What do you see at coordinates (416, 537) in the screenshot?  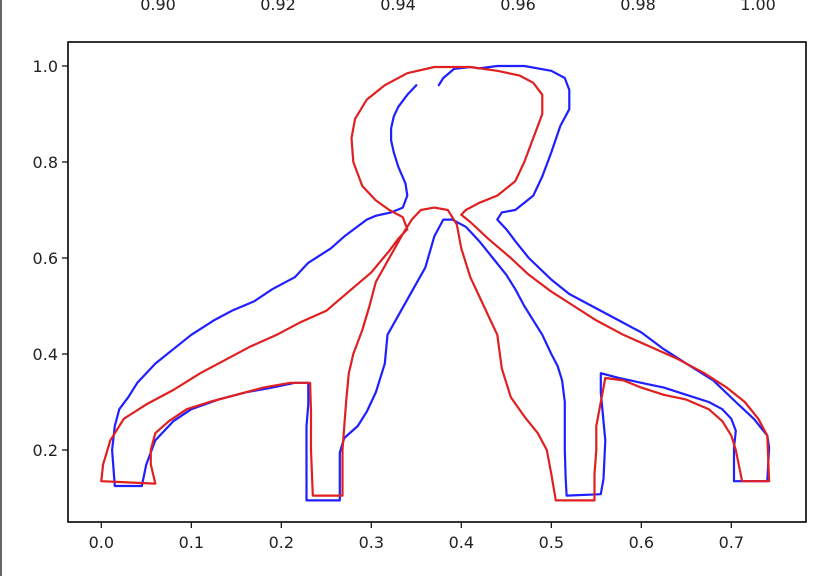 I see `x-axis: 0.0 0.1 0.2 0.3 0.4 0.5 0.6 0.7` at bounding box center [416, 537].